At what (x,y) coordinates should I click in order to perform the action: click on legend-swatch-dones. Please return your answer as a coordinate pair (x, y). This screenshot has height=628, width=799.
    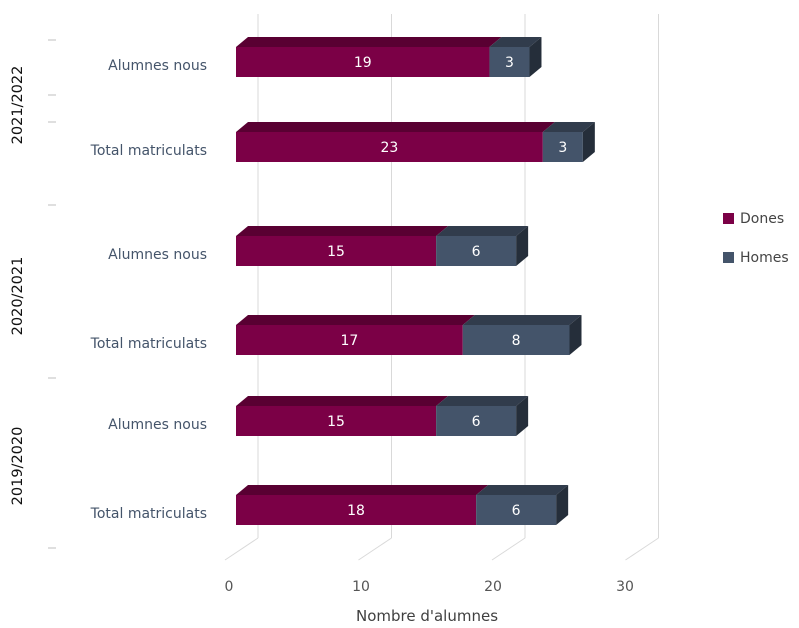
    Looking at the image, I should click on (728, 218).